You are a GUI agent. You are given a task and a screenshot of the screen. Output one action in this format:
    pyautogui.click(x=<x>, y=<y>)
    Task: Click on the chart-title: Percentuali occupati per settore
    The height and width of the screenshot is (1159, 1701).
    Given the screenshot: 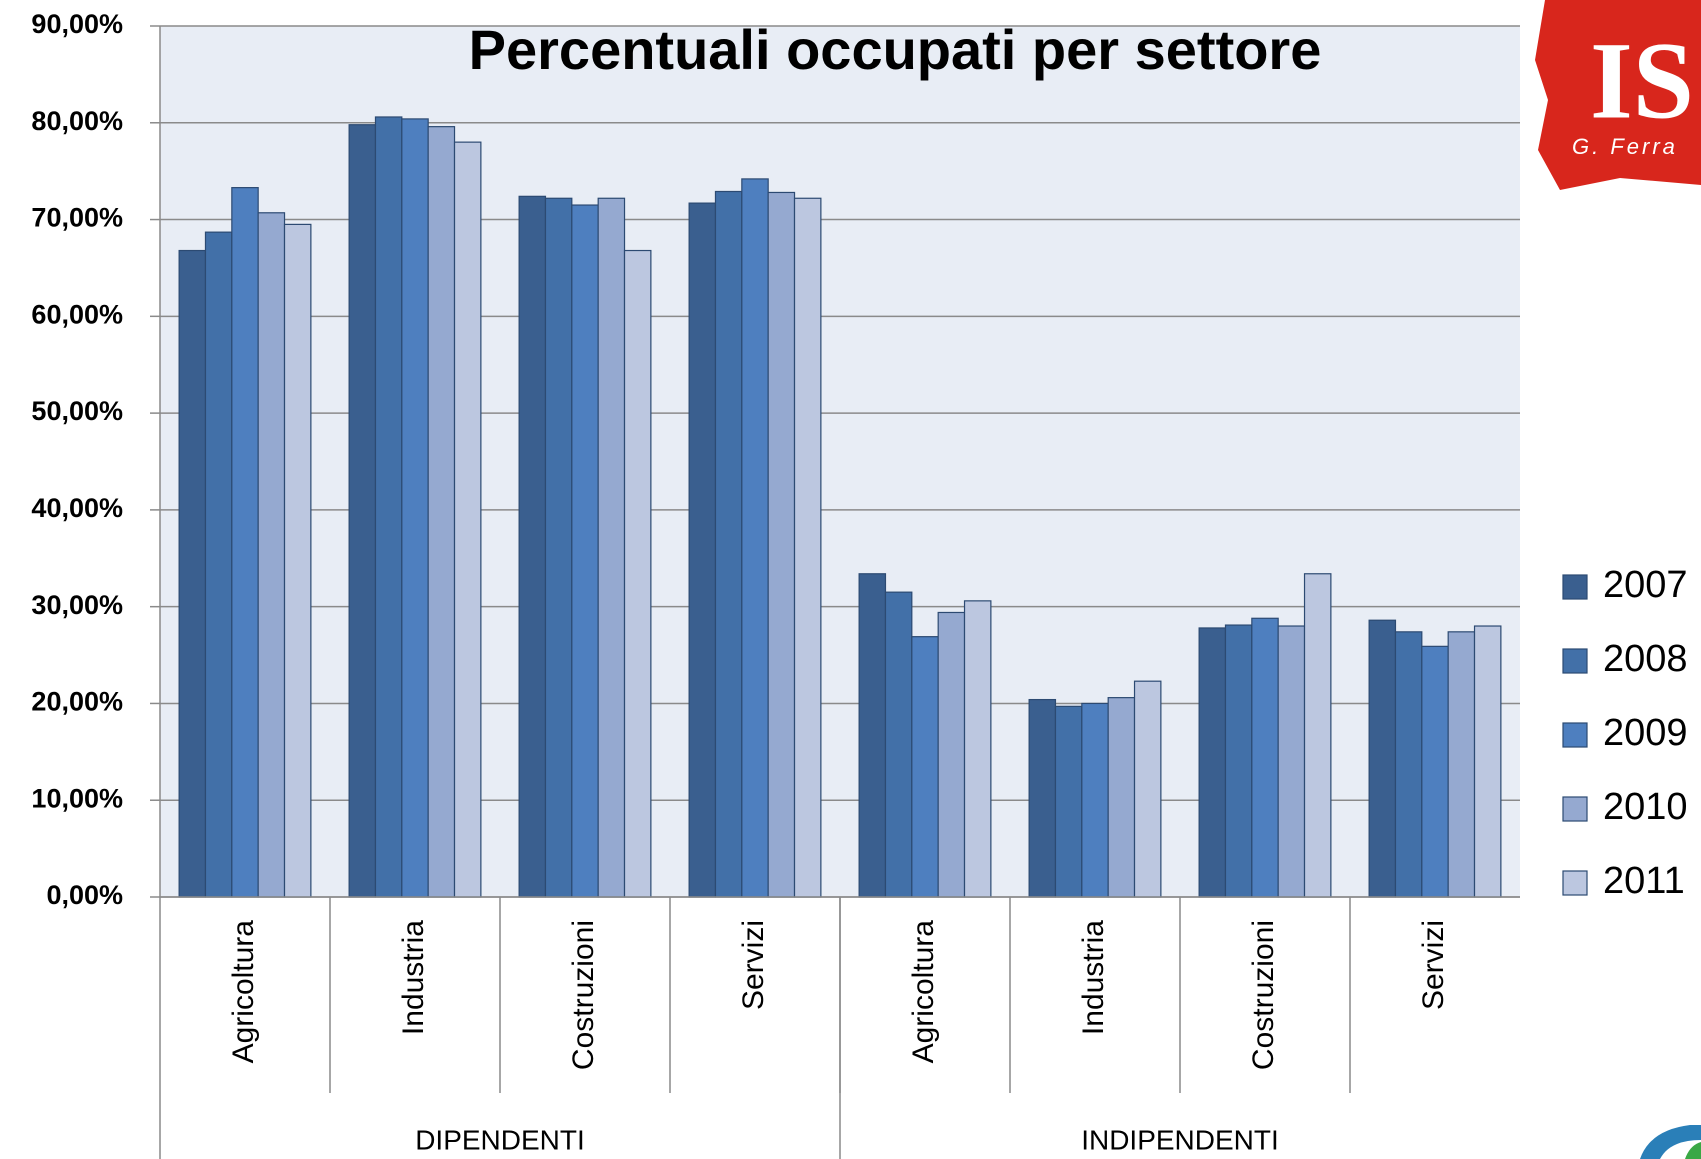 What is the action you would take?
    pyautogui.click(x=895, y=49)
    